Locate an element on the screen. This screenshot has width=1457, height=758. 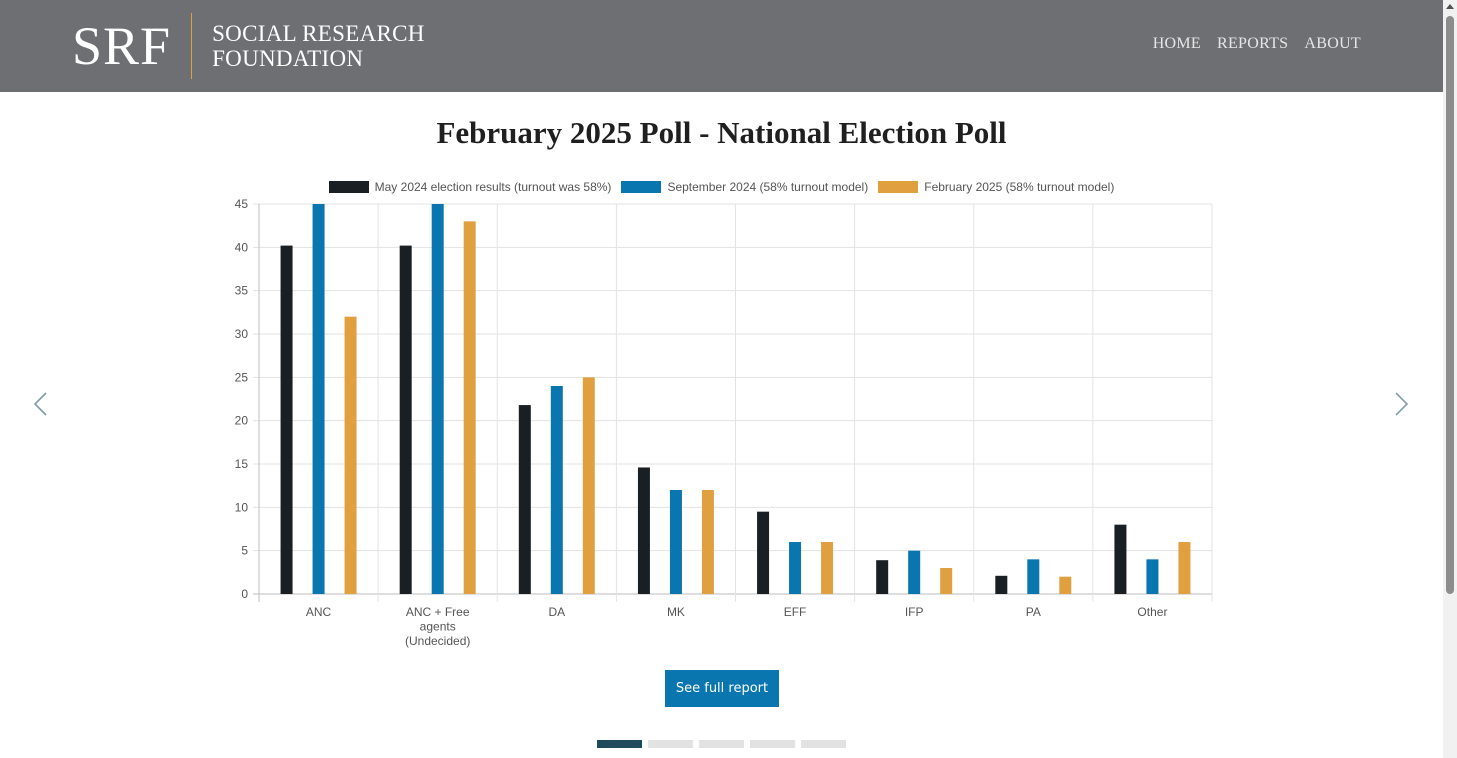
y-tick-label: 25 is located at coordinates (242, 377).